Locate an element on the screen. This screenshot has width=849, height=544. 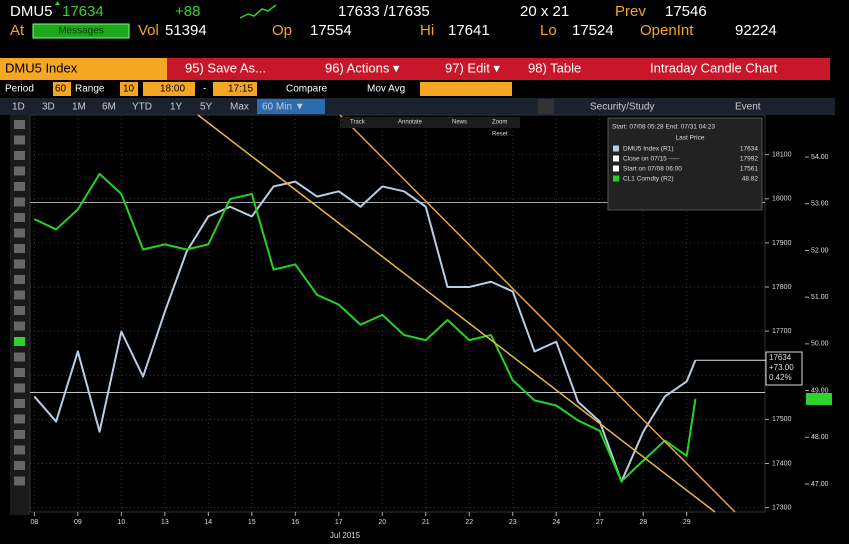
y2-tick-label: 49.00 is located at coordinates (820, 390).